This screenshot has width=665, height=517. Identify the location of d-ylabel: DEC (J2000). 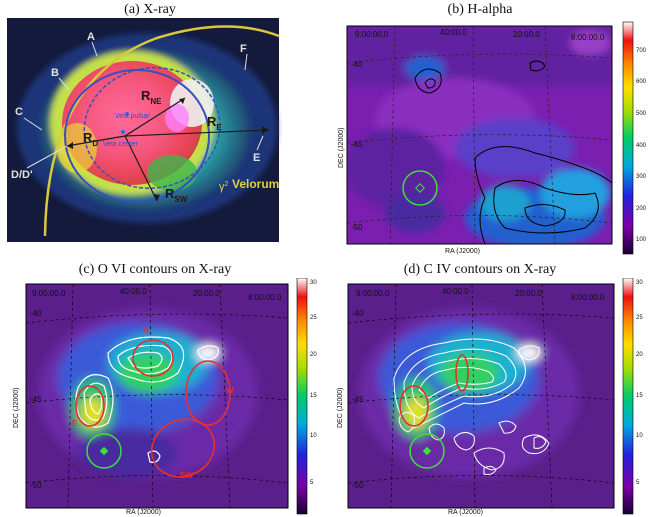
(340, 408).